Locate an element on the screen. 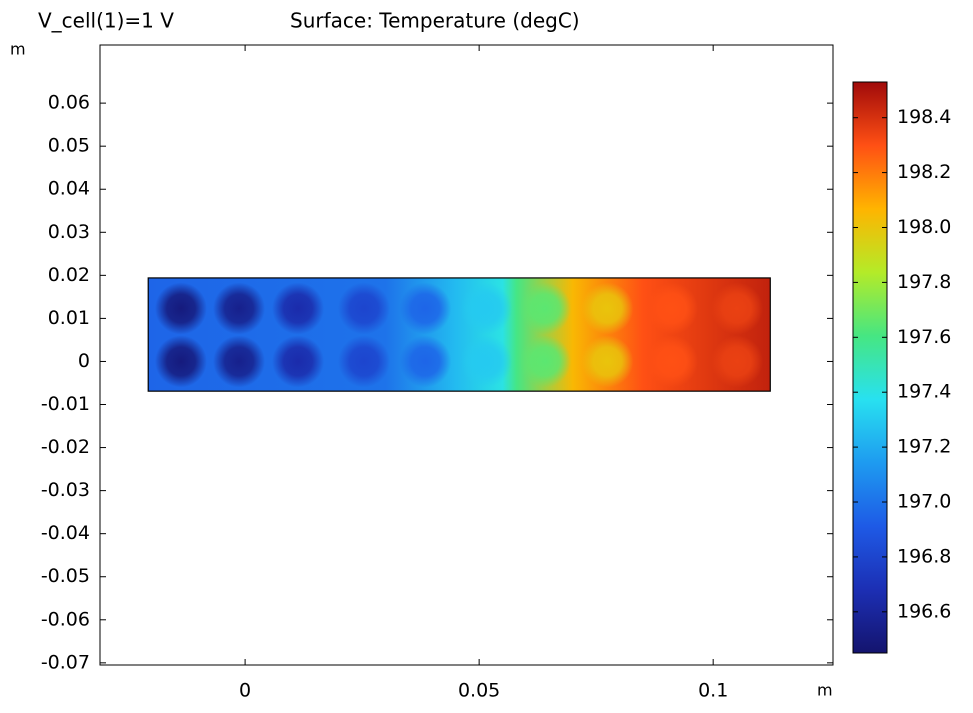 The height and width of the screenshot is (713, 973). colorbar-tick-label: 198.0 is located at coordinates (924, 227).